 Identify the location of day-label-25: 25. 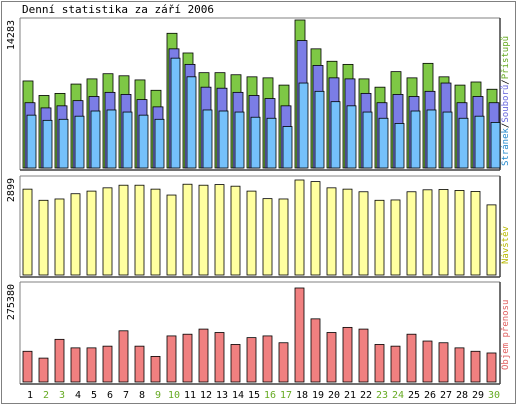
(414, 395).